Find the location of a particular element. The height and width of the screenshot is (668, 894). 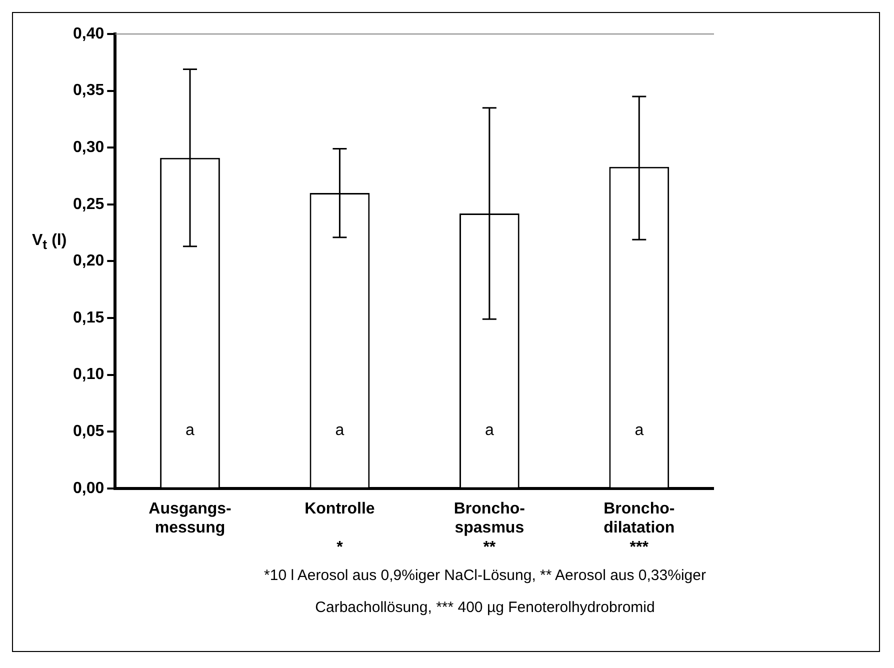

y-tick-label: 0,10 is located at coordinates (88, 375).